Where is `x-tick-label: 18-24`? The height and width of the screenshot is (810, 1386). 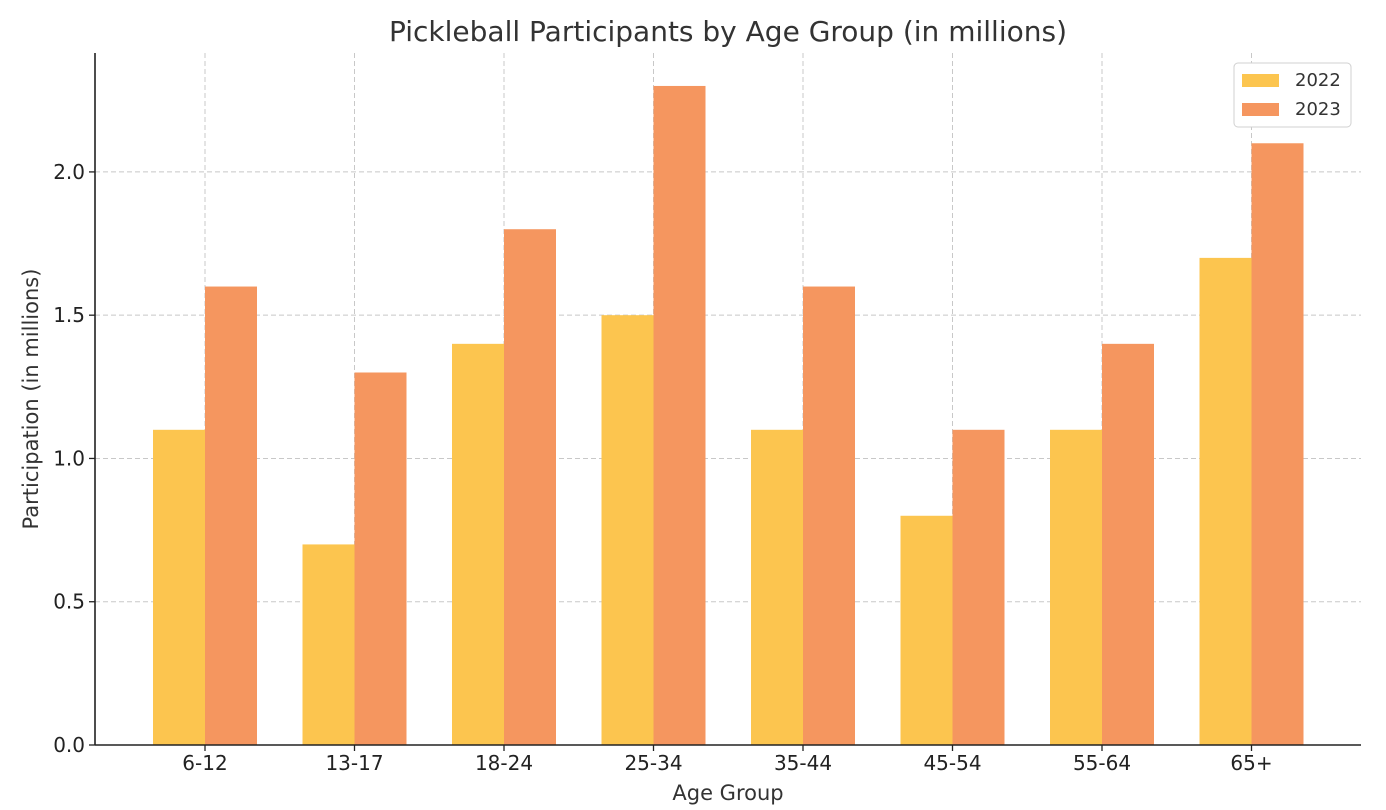 x-tick-label: 18-24 is located at coordinates (504, 763).